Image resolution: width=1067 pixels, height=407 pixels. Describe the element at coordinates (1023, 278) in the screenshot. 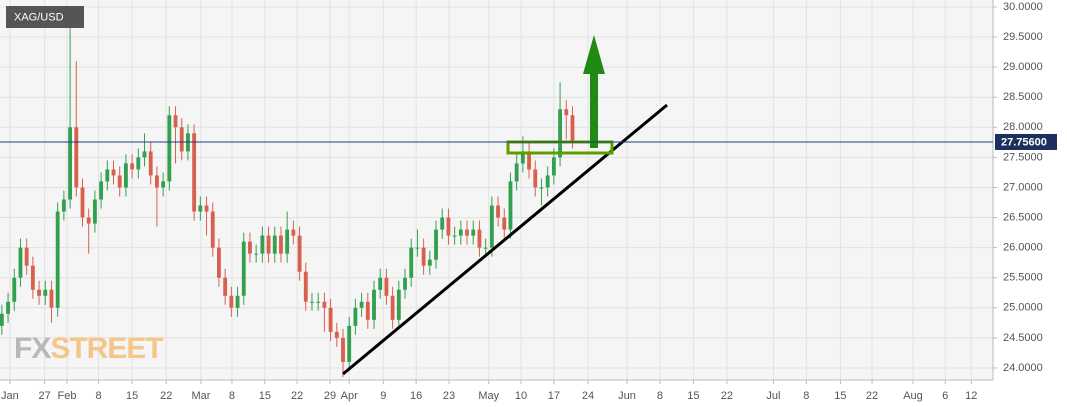

I see `y-tick-label: 25.5000` at that location.